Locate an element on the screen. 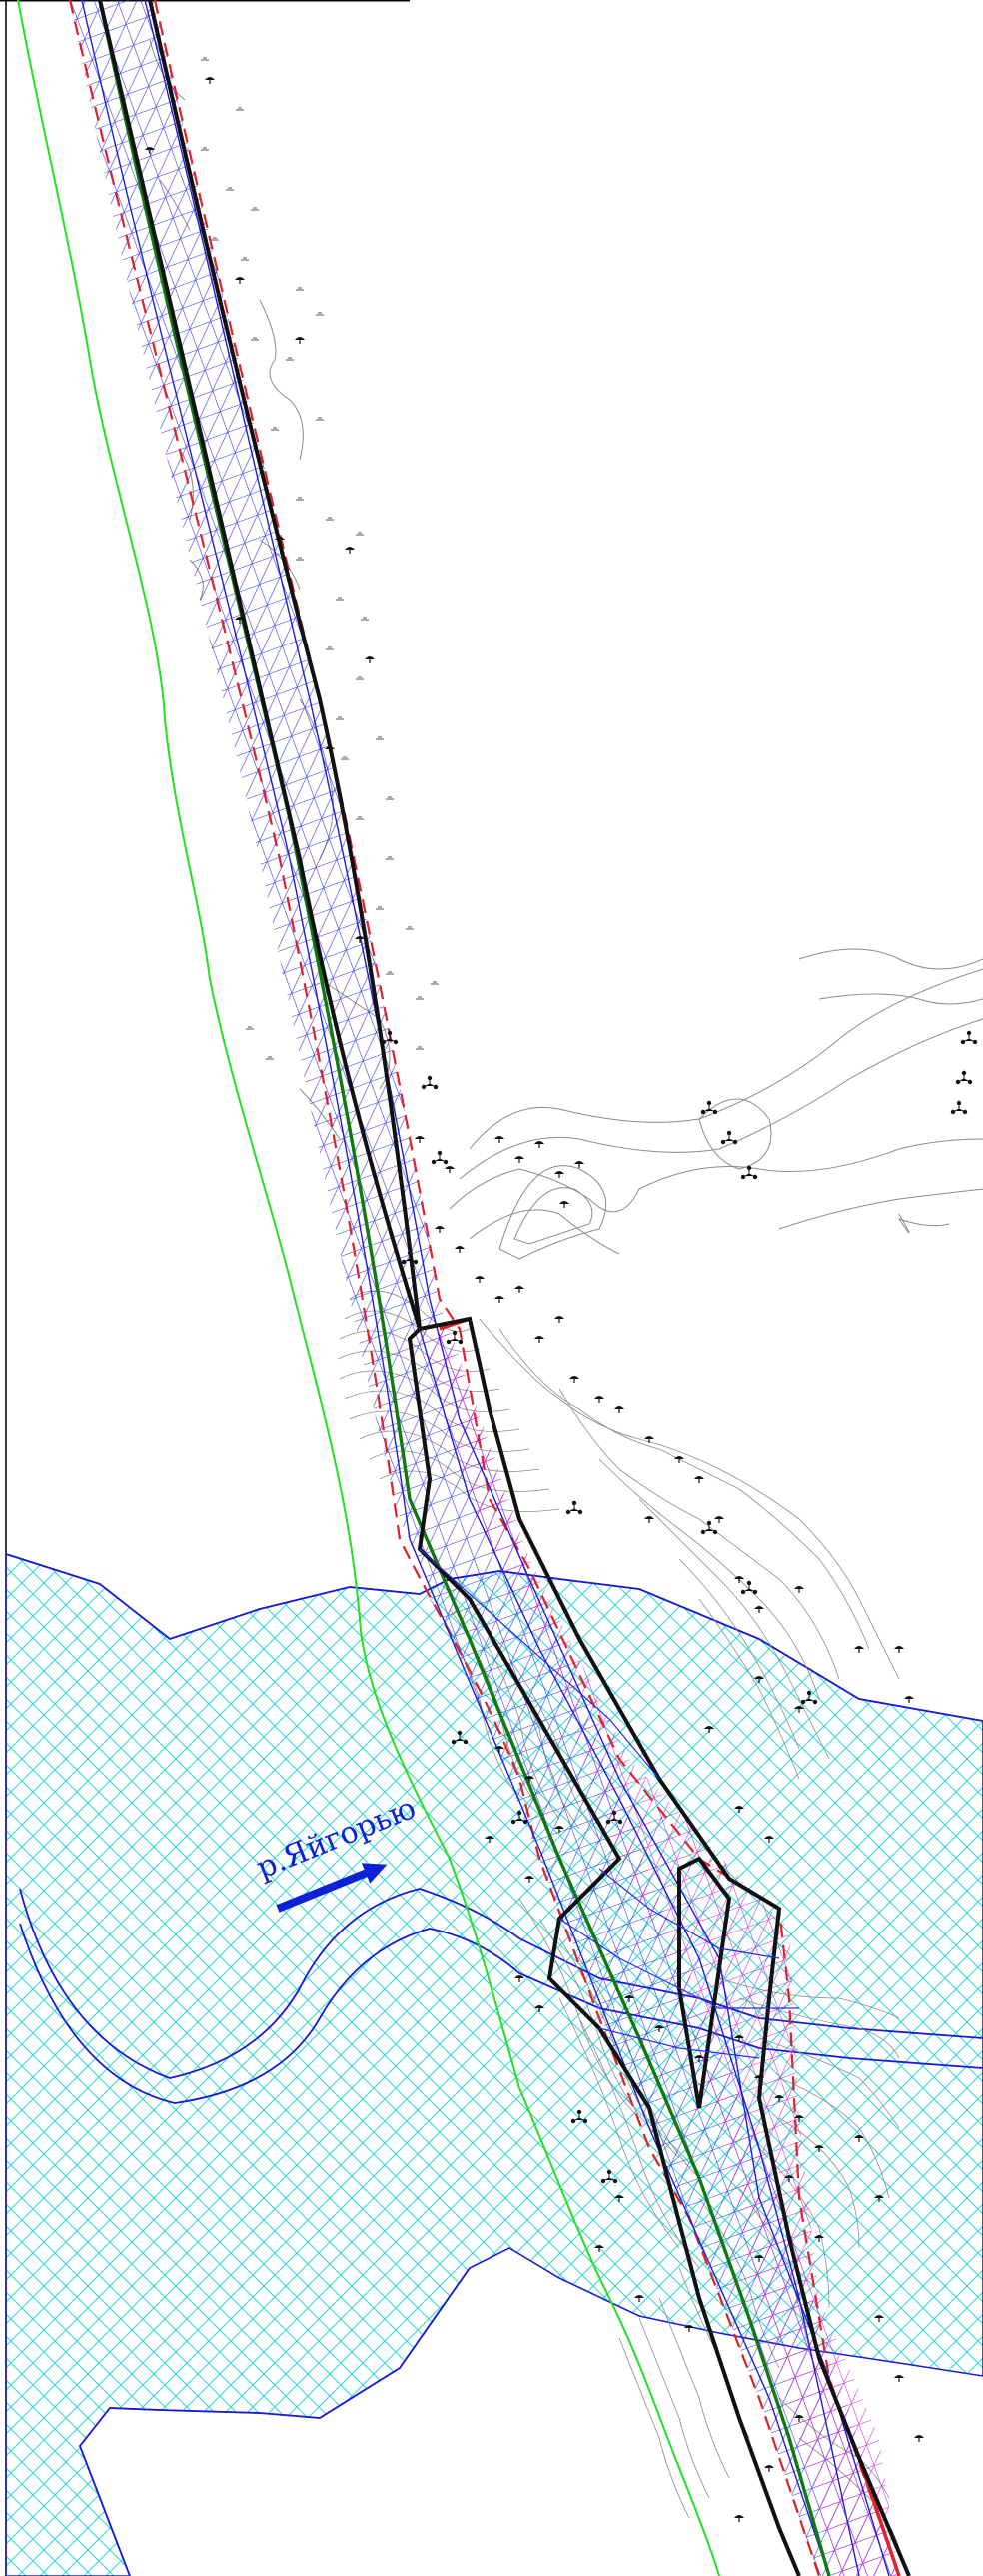  arrow-right-icon is located at coordinates (332, 1888).